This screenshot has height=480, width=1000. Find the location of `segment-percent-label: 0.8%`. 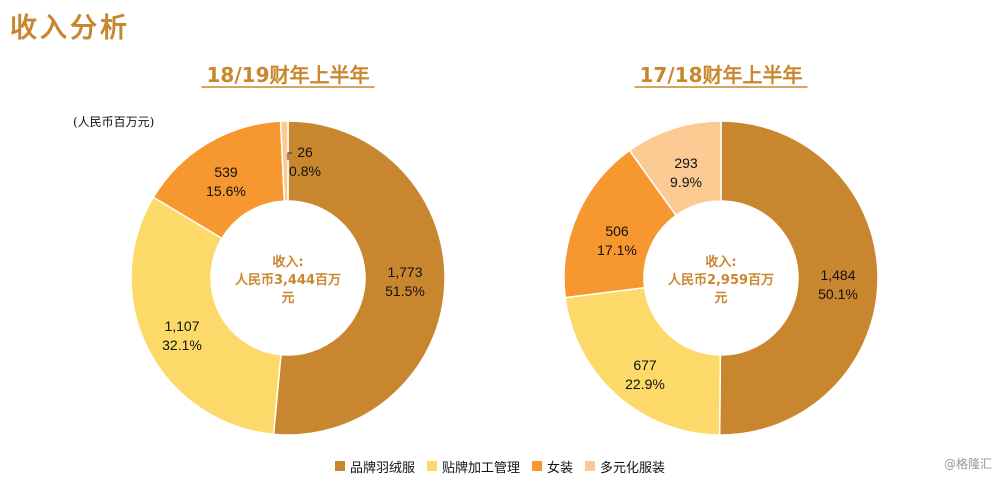

segment-percent-label: 0.8% is located at coordinates (305, 171).